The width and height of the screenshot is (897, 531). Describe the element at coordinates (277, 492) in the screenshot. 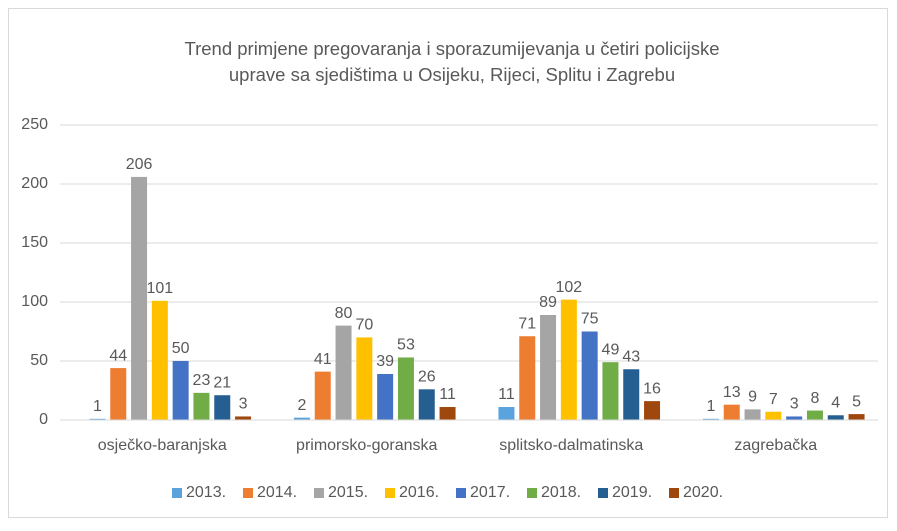

I see `legend-label: 2014.` at that location.